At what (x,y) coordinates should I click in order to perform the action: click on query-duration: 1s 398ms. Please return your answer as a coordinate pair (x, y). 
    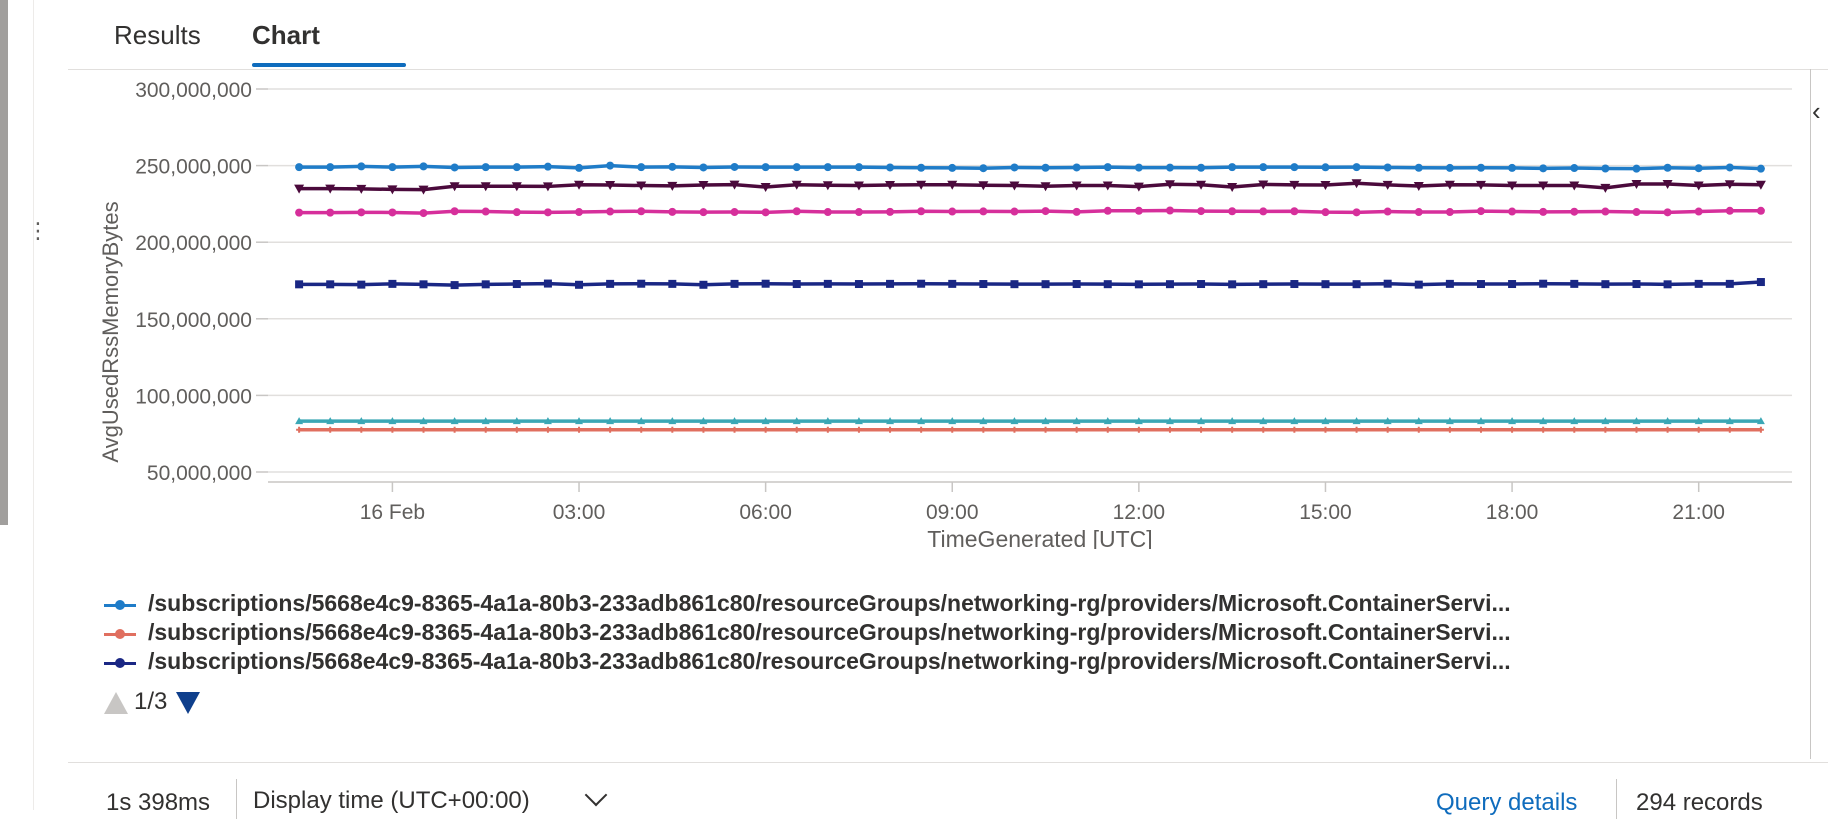
    Looking at the image, I should click on (158, 802).